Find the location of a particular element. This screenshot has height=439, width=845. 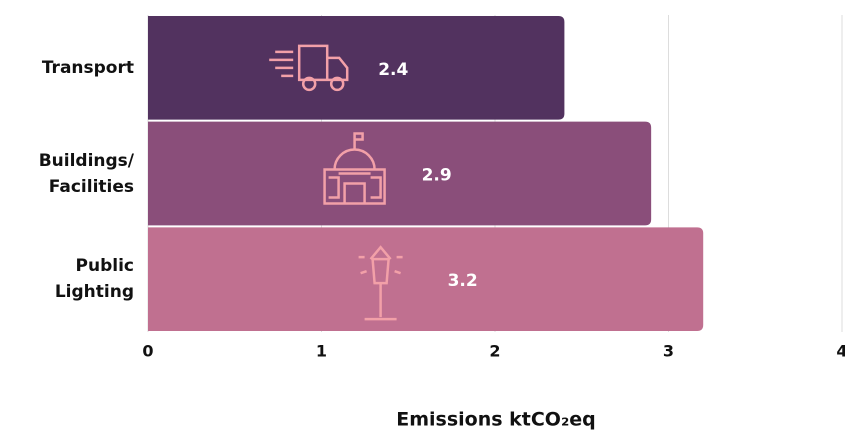

y-tick-label: Transport is located at coordinates (87, 67).